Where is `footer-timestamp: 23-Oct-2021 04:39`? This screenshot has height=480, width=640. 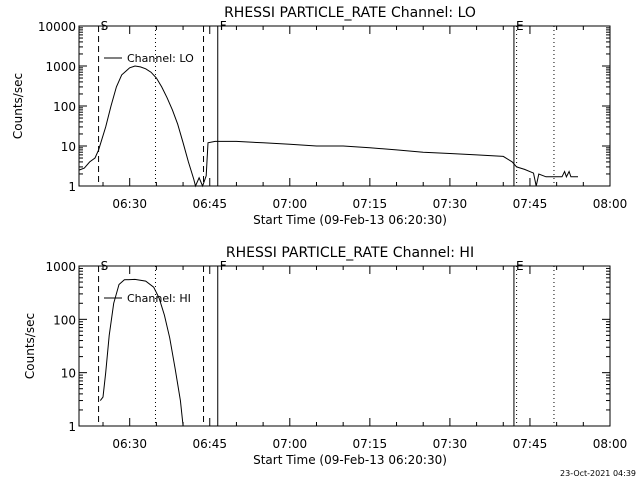 footer-timestamp: 23-Oct-2021 04:39 is located at coordinates (598, 473).